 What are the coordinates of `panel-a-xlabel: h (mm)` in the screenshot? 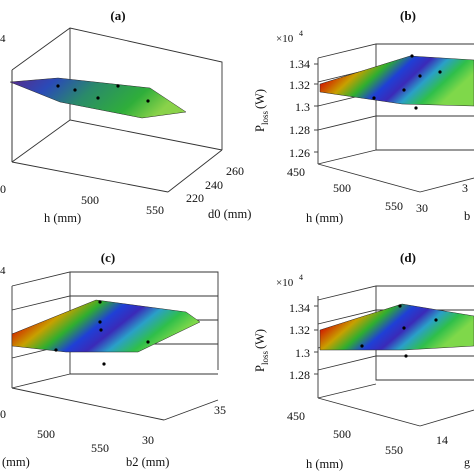 It's located at (62, 218).